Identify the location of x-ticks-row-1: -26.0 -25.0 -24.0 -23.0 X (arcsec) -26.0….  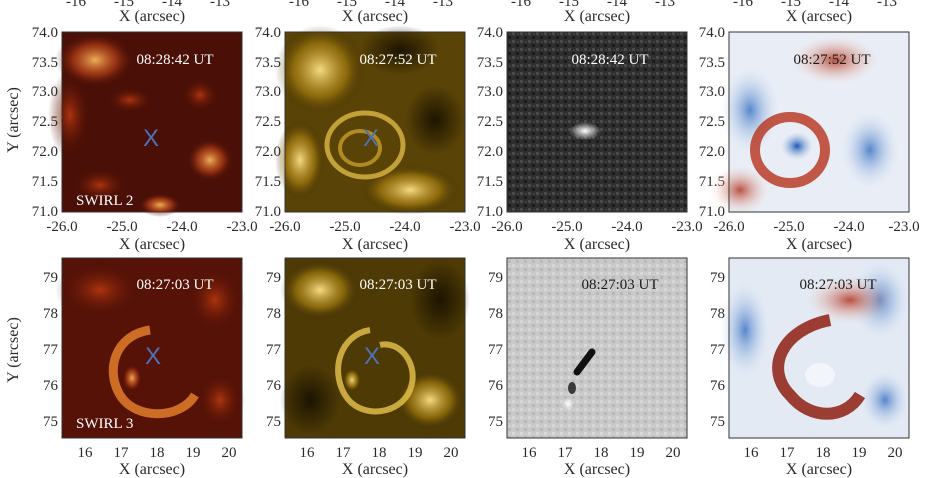
(482, 236).